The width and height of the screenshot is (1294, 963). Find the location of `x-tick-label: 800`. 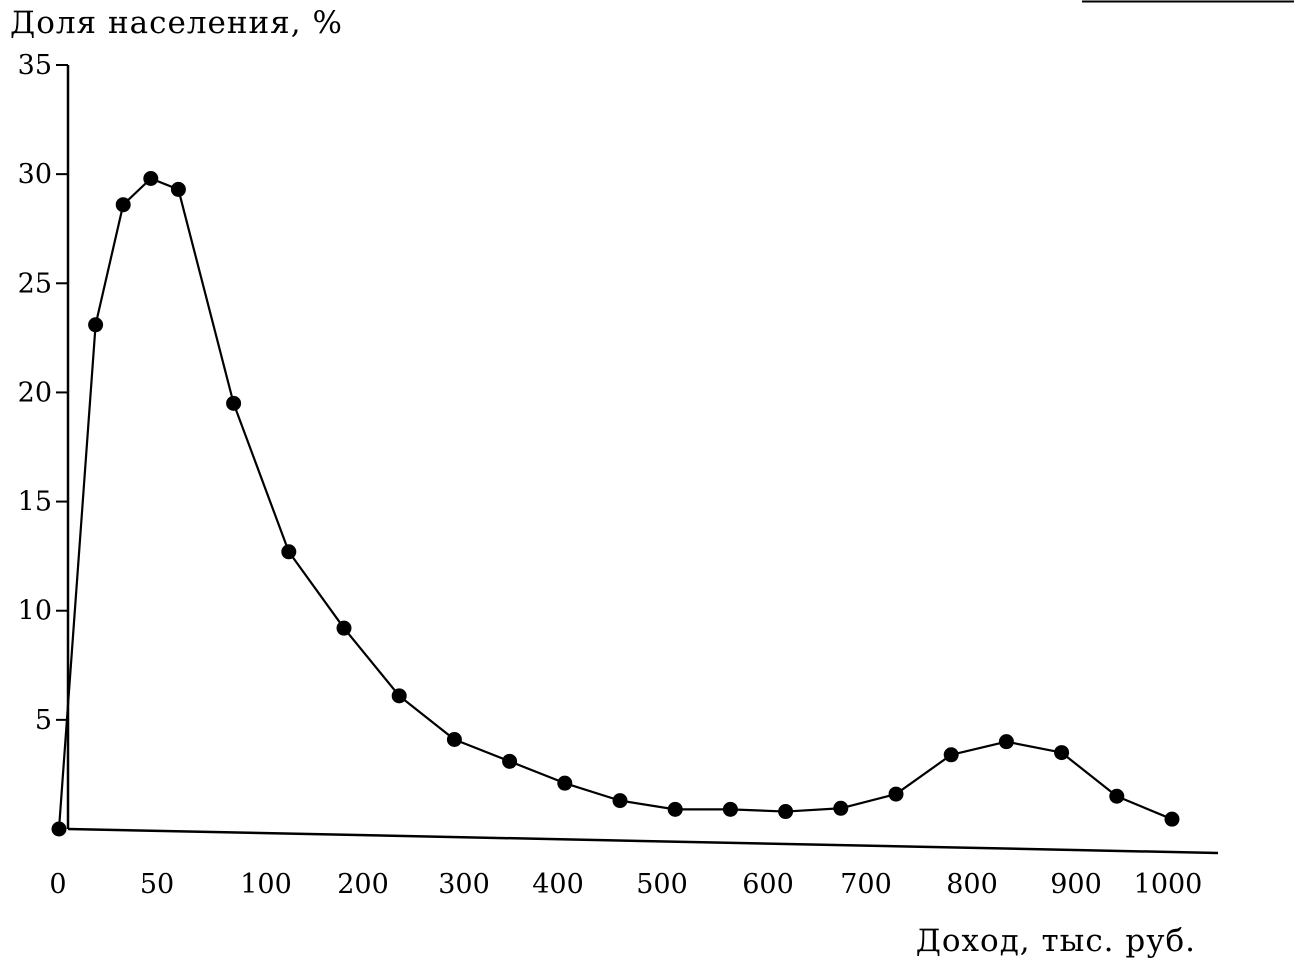

x-tick-label: 800 is located at coordinates (972, 884).